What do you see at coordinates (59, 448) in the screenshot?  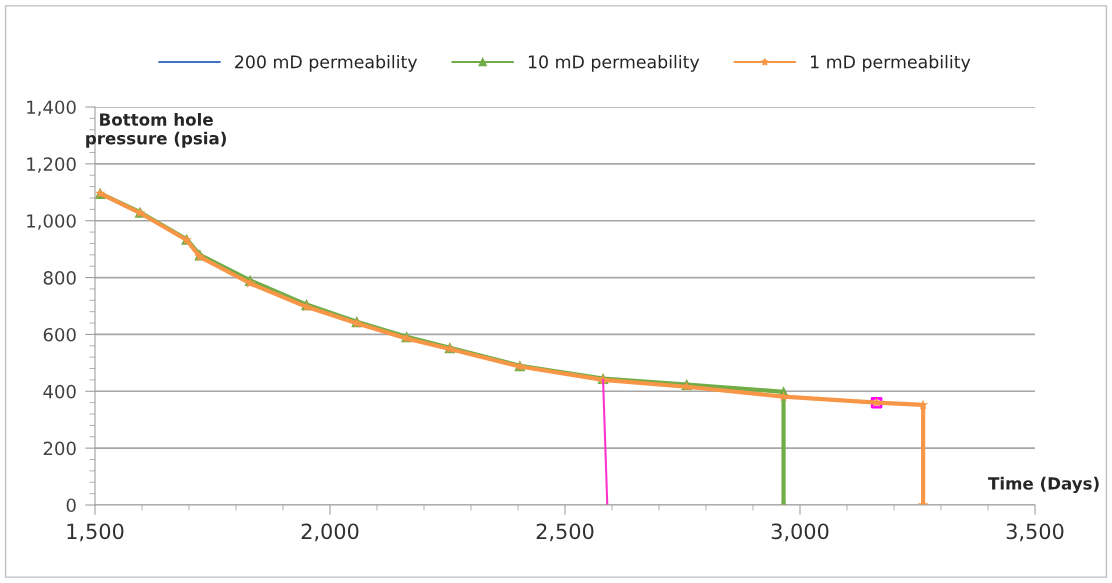 I see `y-tick-label: 200` at bounding box center [59, 448].